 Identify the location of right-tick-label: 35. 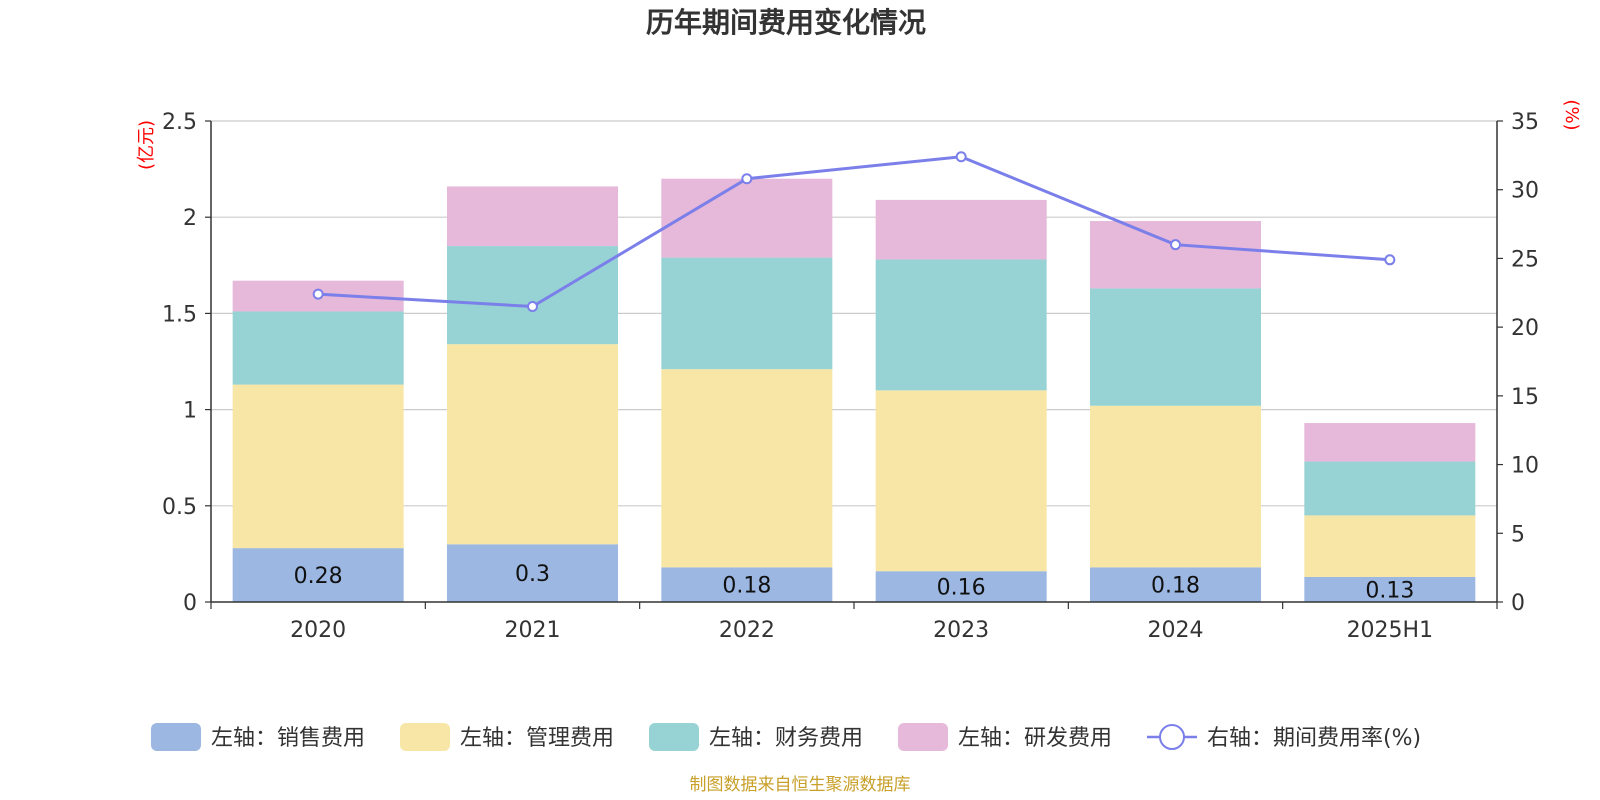
(1525, 122).